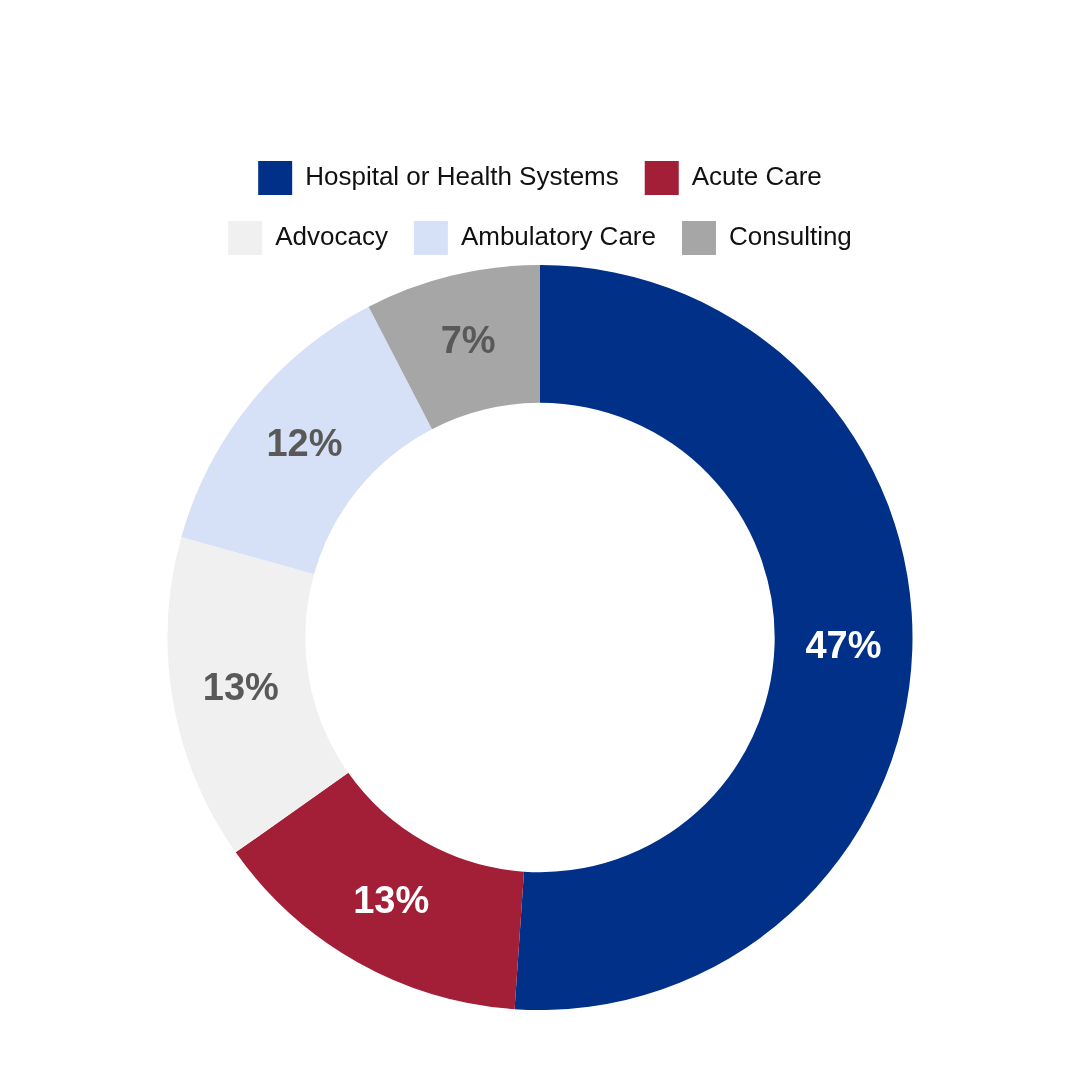 Image resolution: width=1080 pixels, height=1080 pixels. I want to click on legend-label: Acute Care, so click(756, 176).